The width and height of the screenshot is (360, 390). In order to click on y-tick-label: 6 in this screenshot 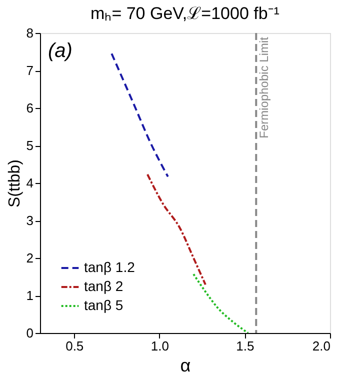, I will do `click(30, 108)`.